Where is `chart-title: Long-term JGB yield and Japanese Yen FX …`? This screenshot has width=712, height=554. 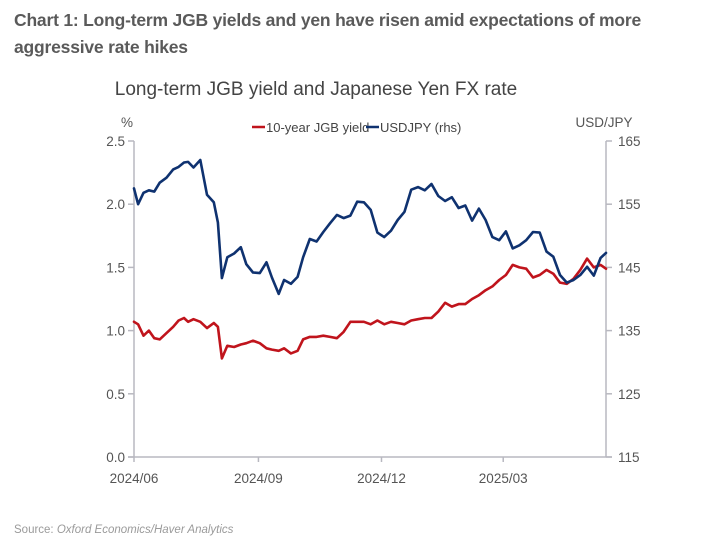 chart-title: Long-term JGB yield and Japanese Yen FX … is located at coordinates (316, 89).